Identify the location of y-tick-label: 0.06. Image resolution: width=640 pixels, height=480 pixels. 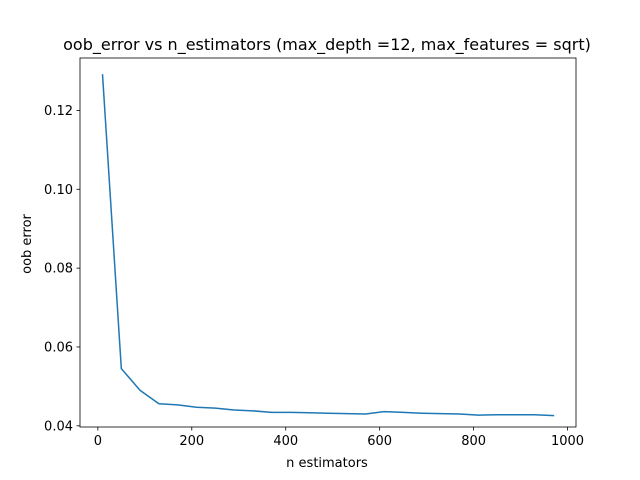
(58, 347).